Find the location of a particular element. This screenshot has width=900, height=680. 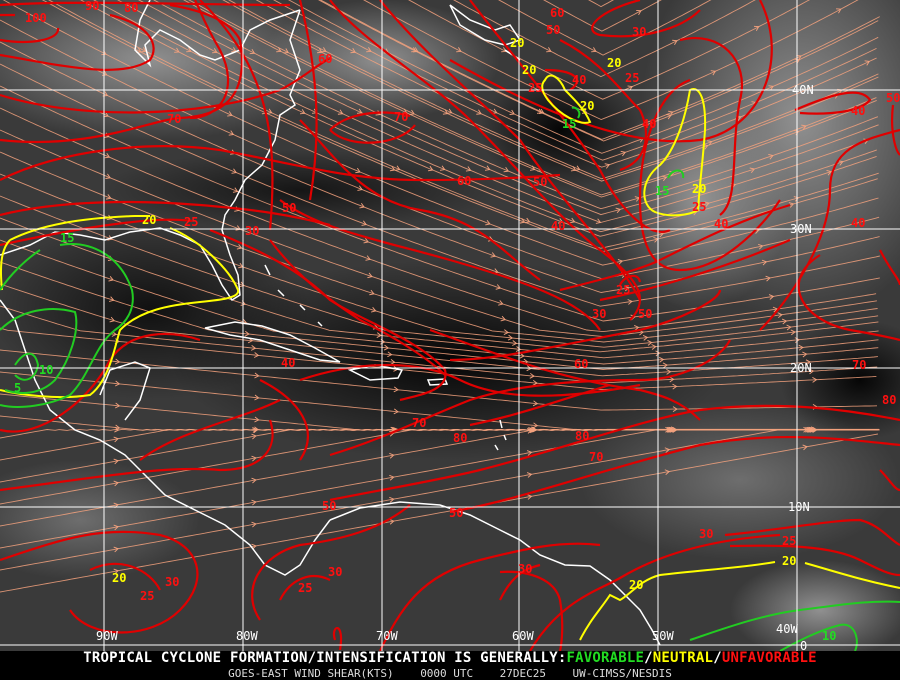

longitude-labels: 90W 80W 70W 60W 50W 40W is located at coordinates (447, 632).